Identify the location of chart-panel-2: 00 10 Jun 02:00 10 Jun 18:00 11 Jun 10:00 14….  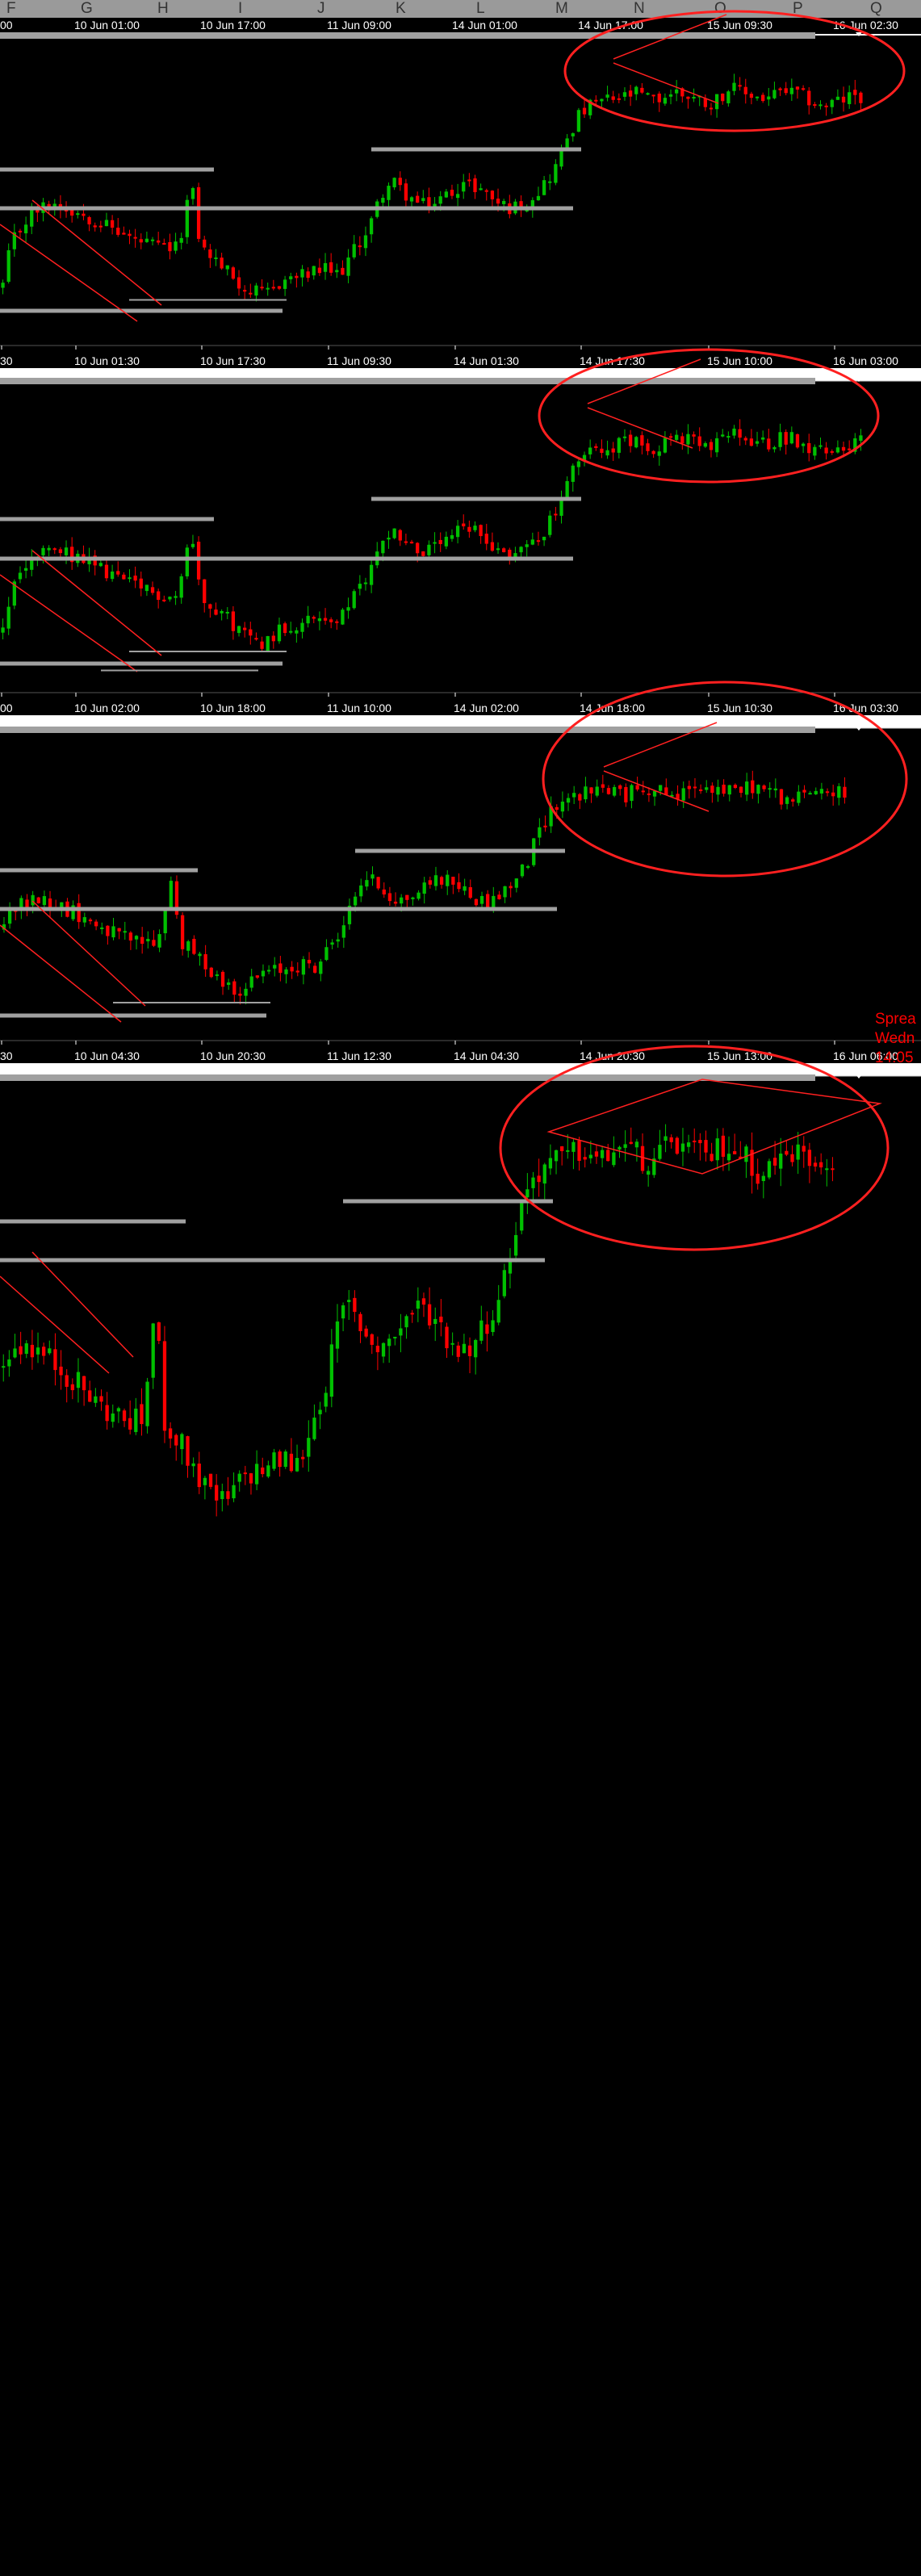
(460, 539).